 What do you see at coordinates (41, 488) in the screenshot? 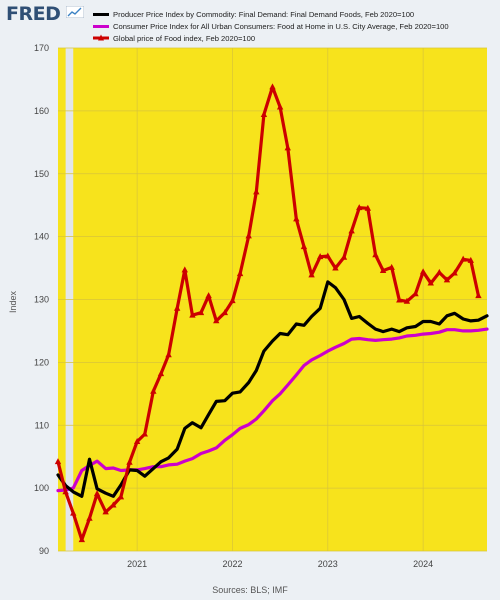
I see `y-tick-label: 100` at bounding box center [41, 488].